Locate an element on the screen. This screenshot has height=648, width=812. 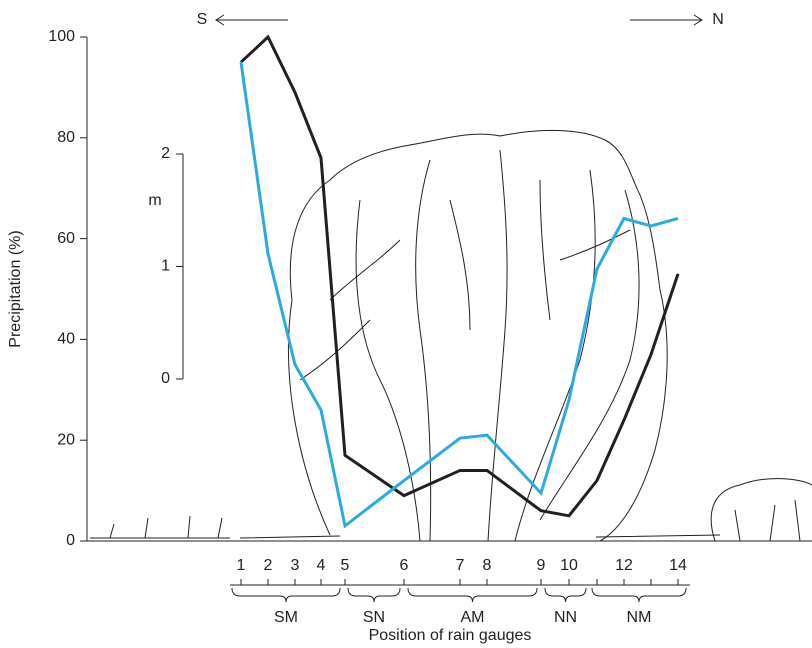
y-tick-label: 40 is located at coordinates (66, 339).